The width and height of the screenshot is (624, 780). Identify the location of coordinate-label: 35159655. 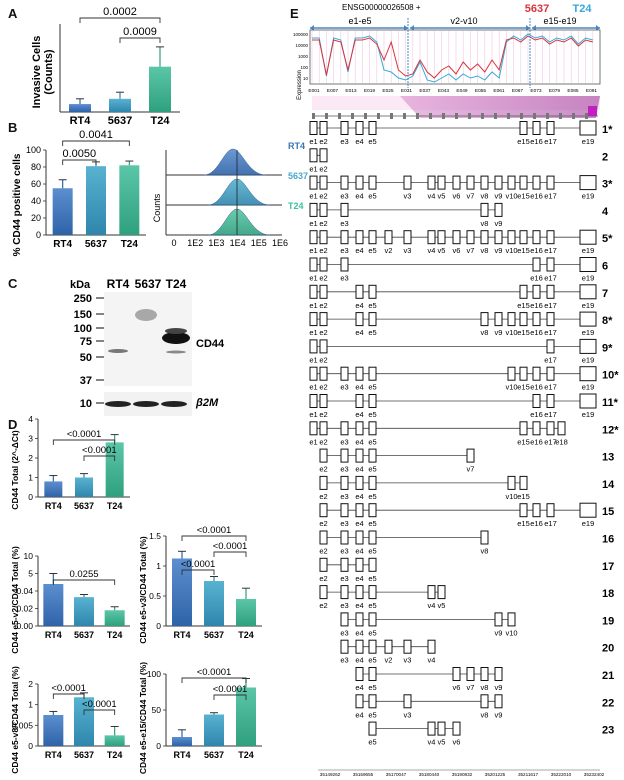
(363, 774).